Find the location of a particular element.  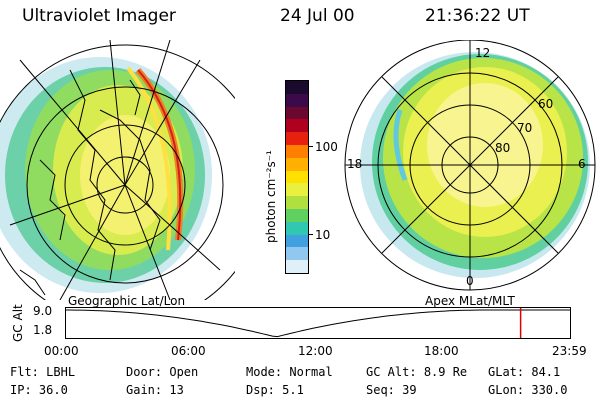

colorbar is located at coordinates (297, 177).